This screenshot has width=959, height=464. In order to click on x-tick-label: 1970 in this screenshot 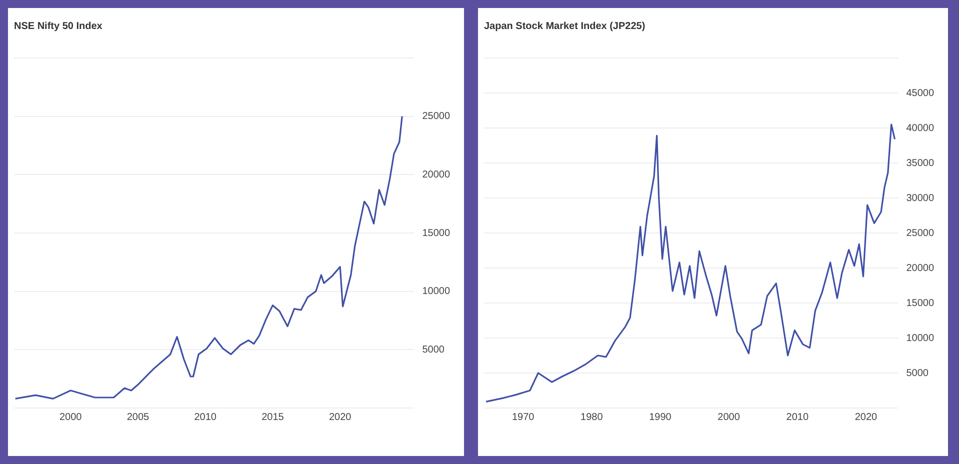, I will do `click(523, 417)`.